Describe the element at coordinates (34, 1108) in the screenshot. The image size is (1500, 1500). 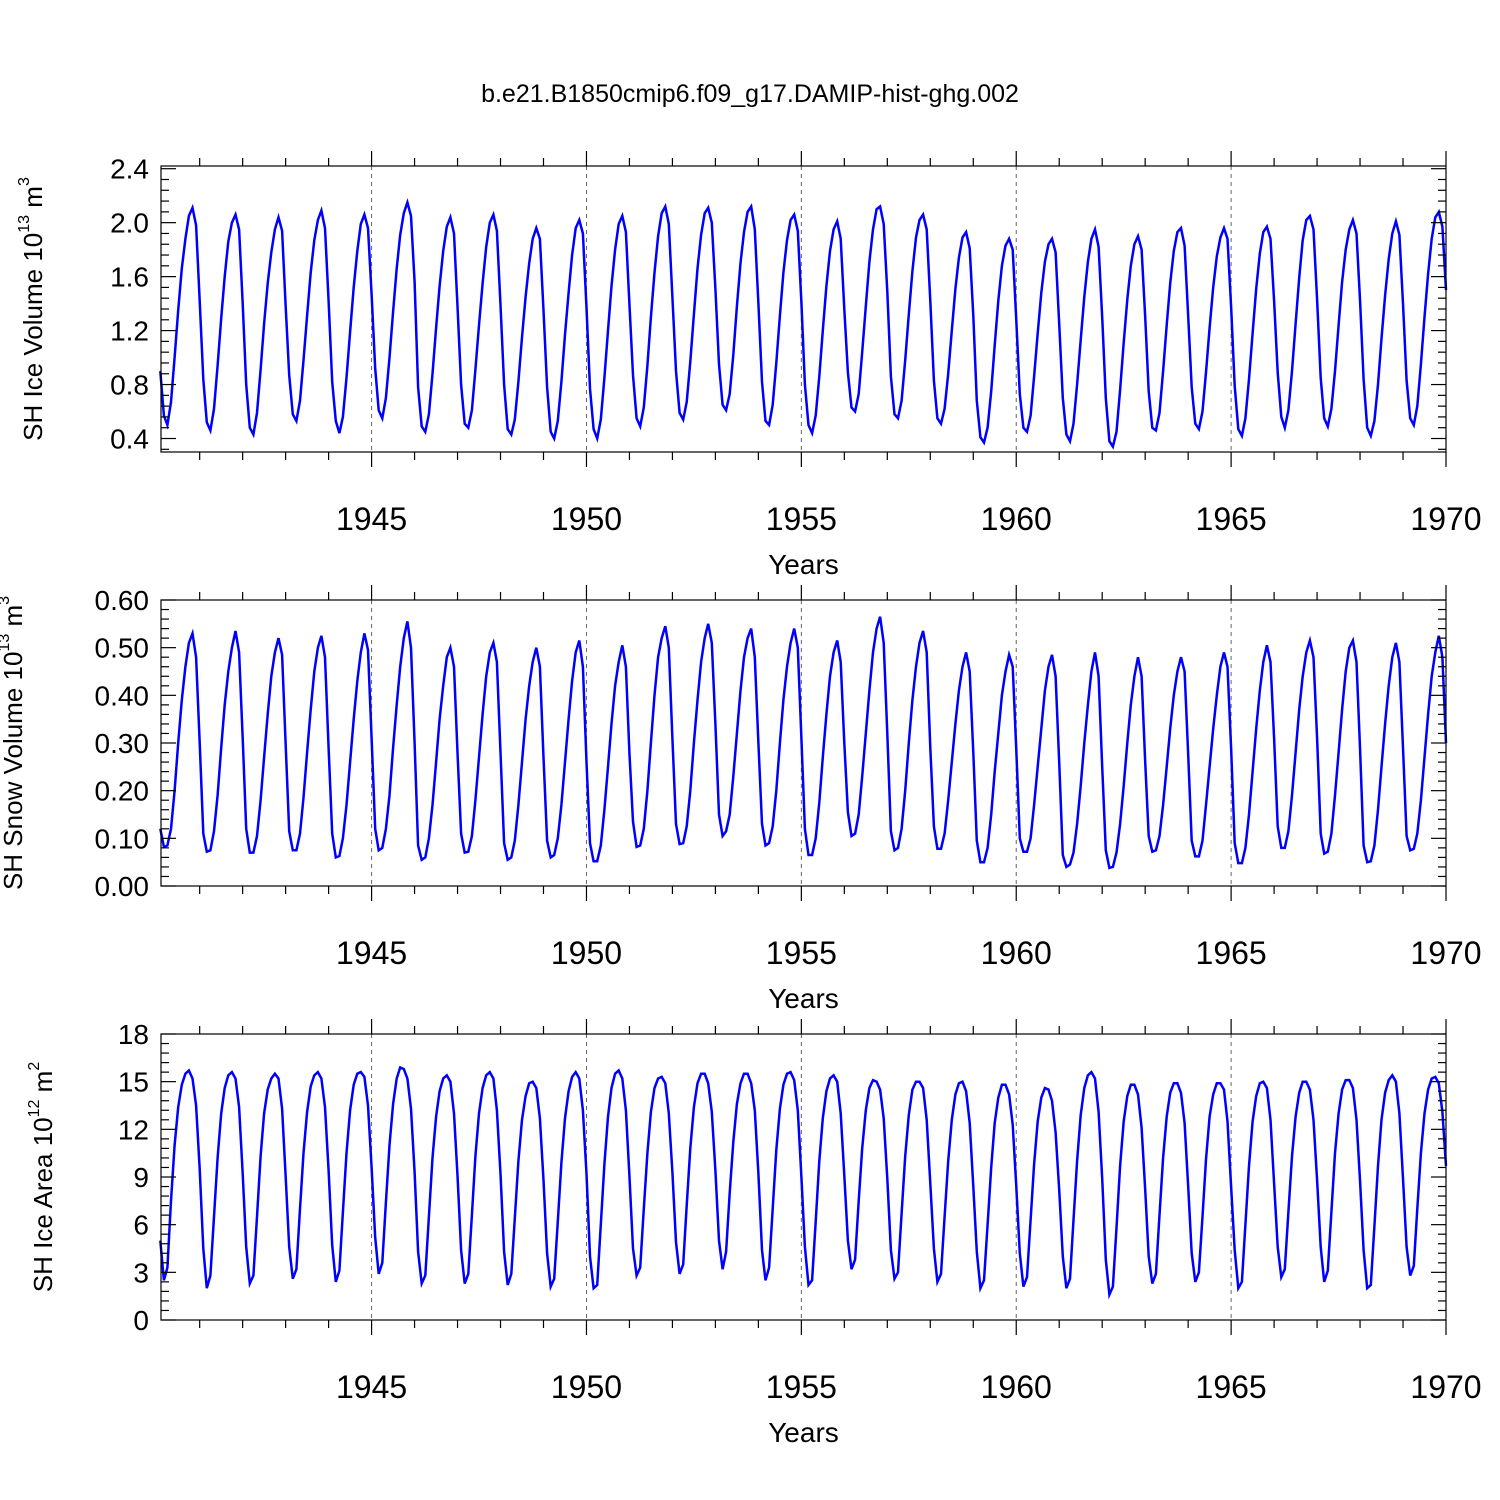
I see `y-axis-label-exponent: 12` at that location.